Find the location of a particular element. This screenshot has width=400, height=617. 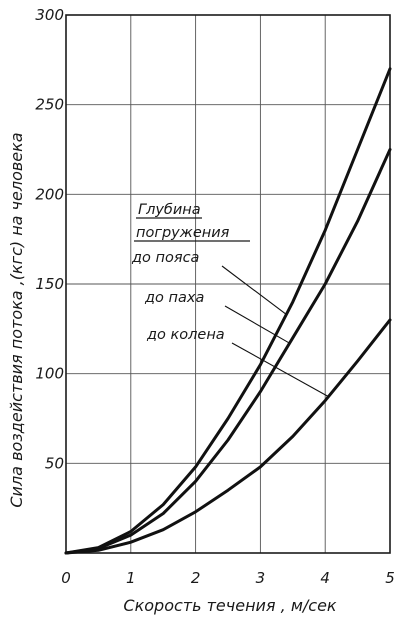

legend-title-line2: погружения is located at coordinates (183, 233).